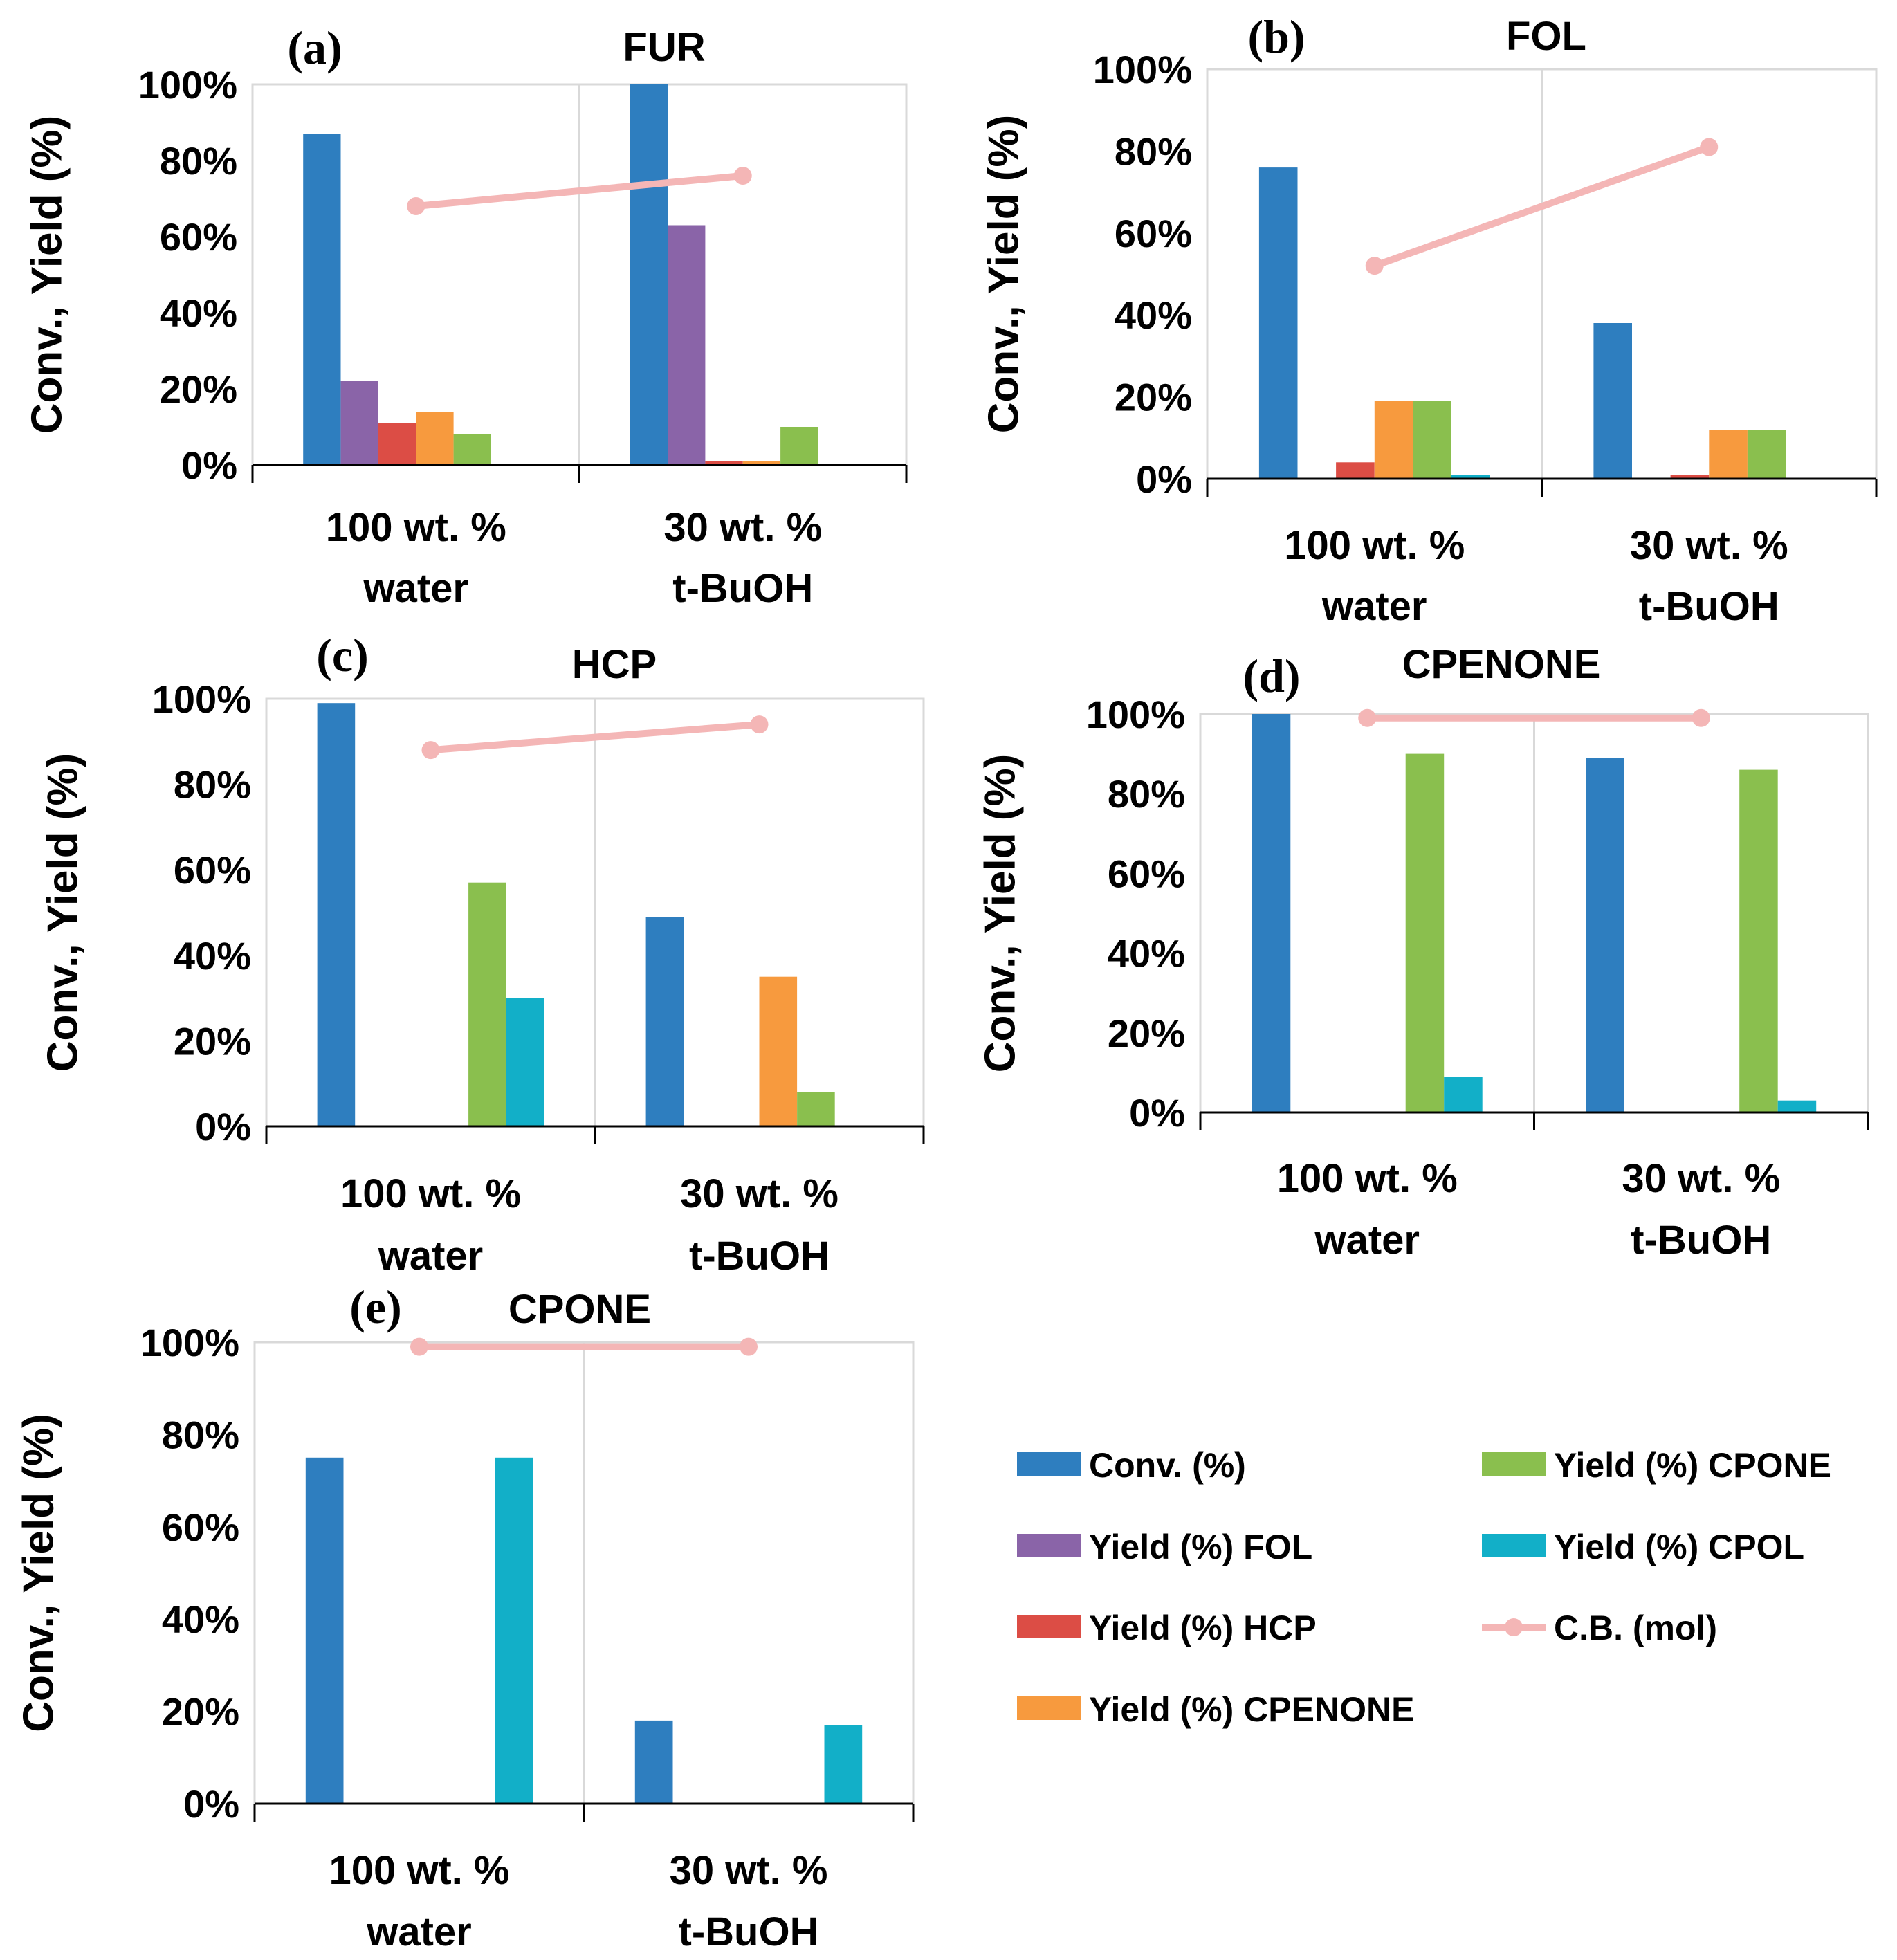 The height and width of the screenshot is (1960, 1897). I want to click on legend-item-cpenone: Yield (%) CPENONE, so click(1215, 1710).